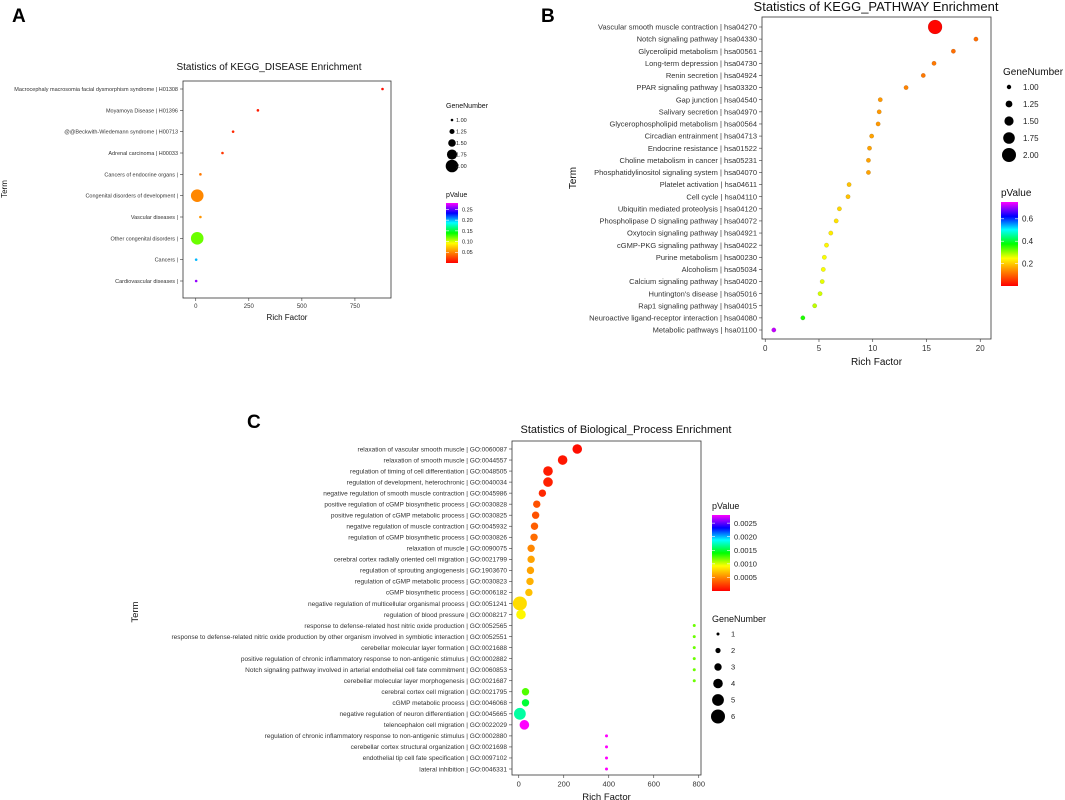 The height and width of the screenshot is (800, 1065). I want to click on panel-b-term-label: Long-term depression | hsa04730, so click(701, 63).